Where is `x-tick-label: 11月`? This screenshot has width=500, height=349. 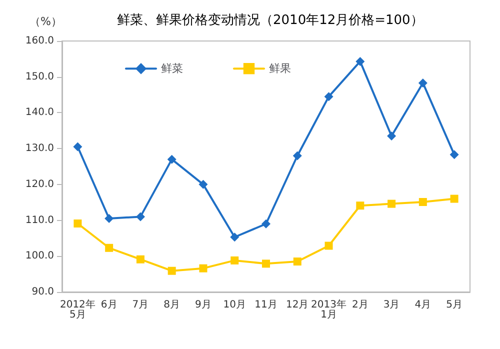
x-tick-label: 11月 is located at coordinates (266, 305).